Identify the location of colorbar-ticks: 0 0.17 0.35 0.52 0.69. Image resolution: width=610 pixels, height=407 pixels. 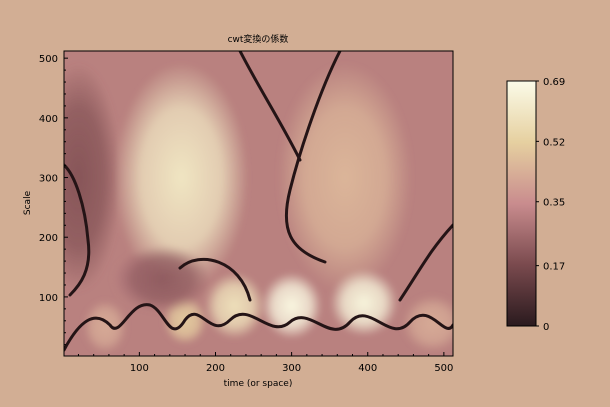
(550, 205).